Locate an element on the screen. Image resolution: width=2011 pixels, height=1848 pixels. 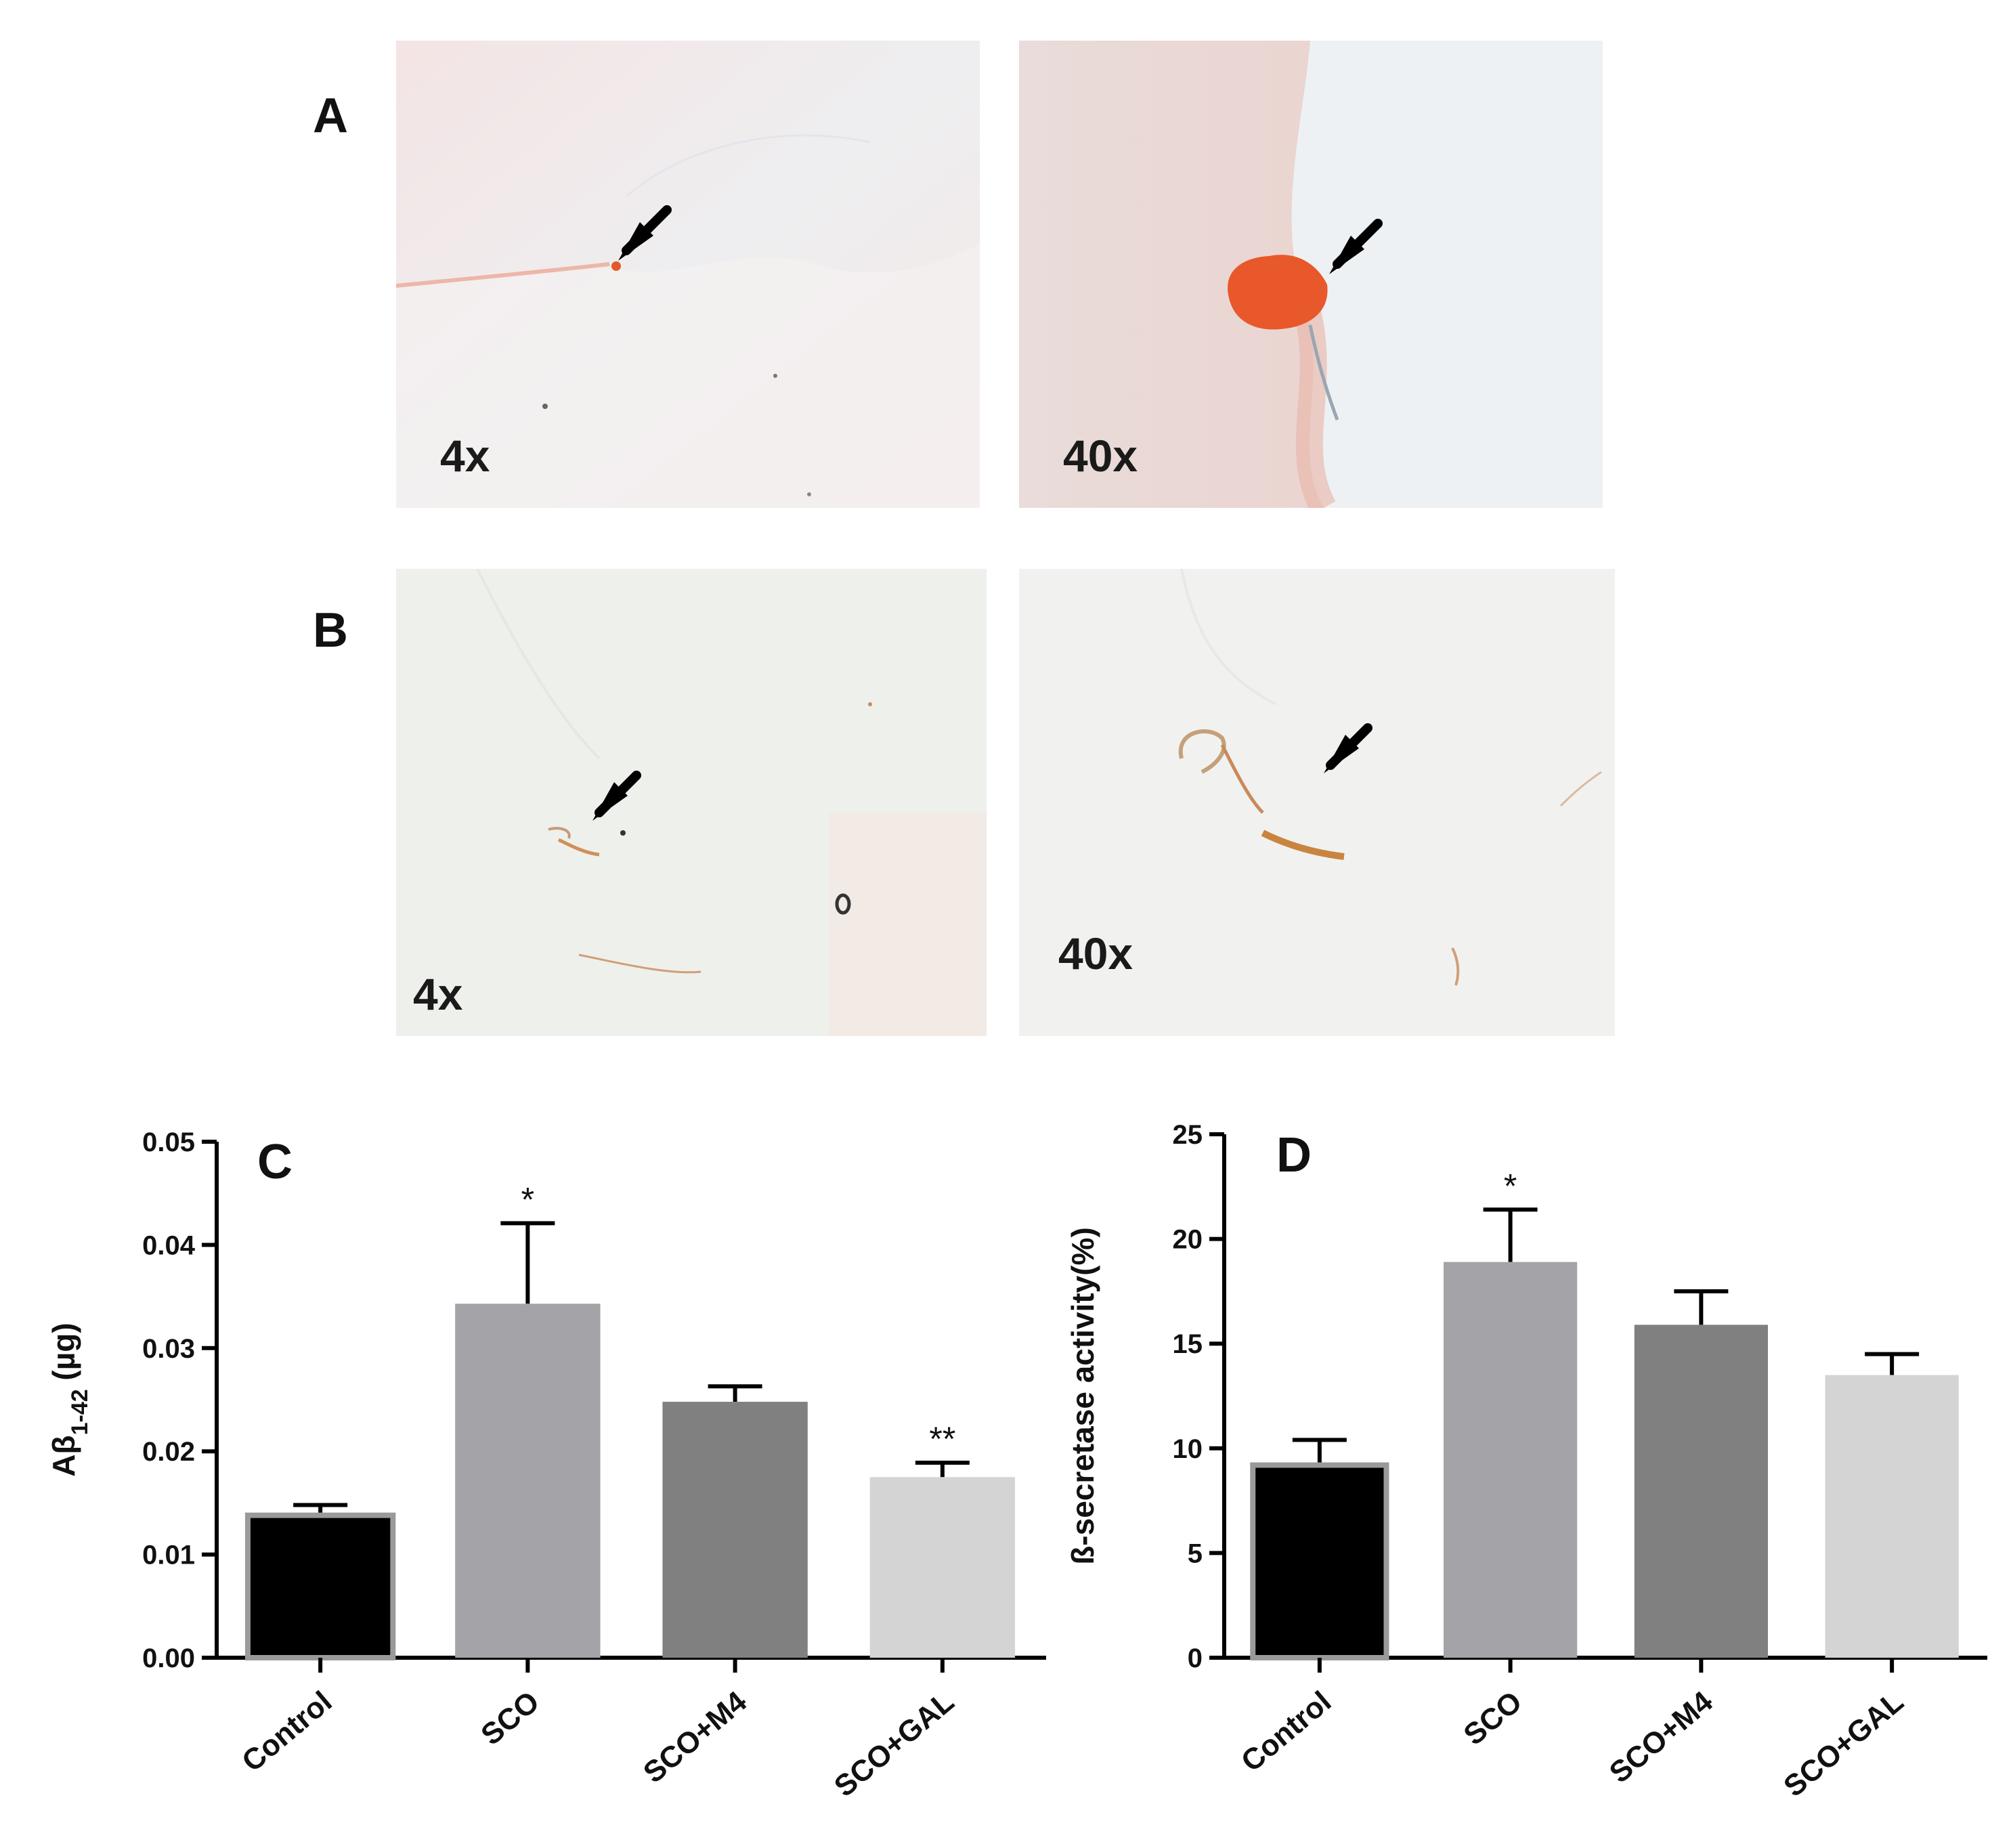
chart-d-significance-marker: * is located at coordinates (1511, 1186).